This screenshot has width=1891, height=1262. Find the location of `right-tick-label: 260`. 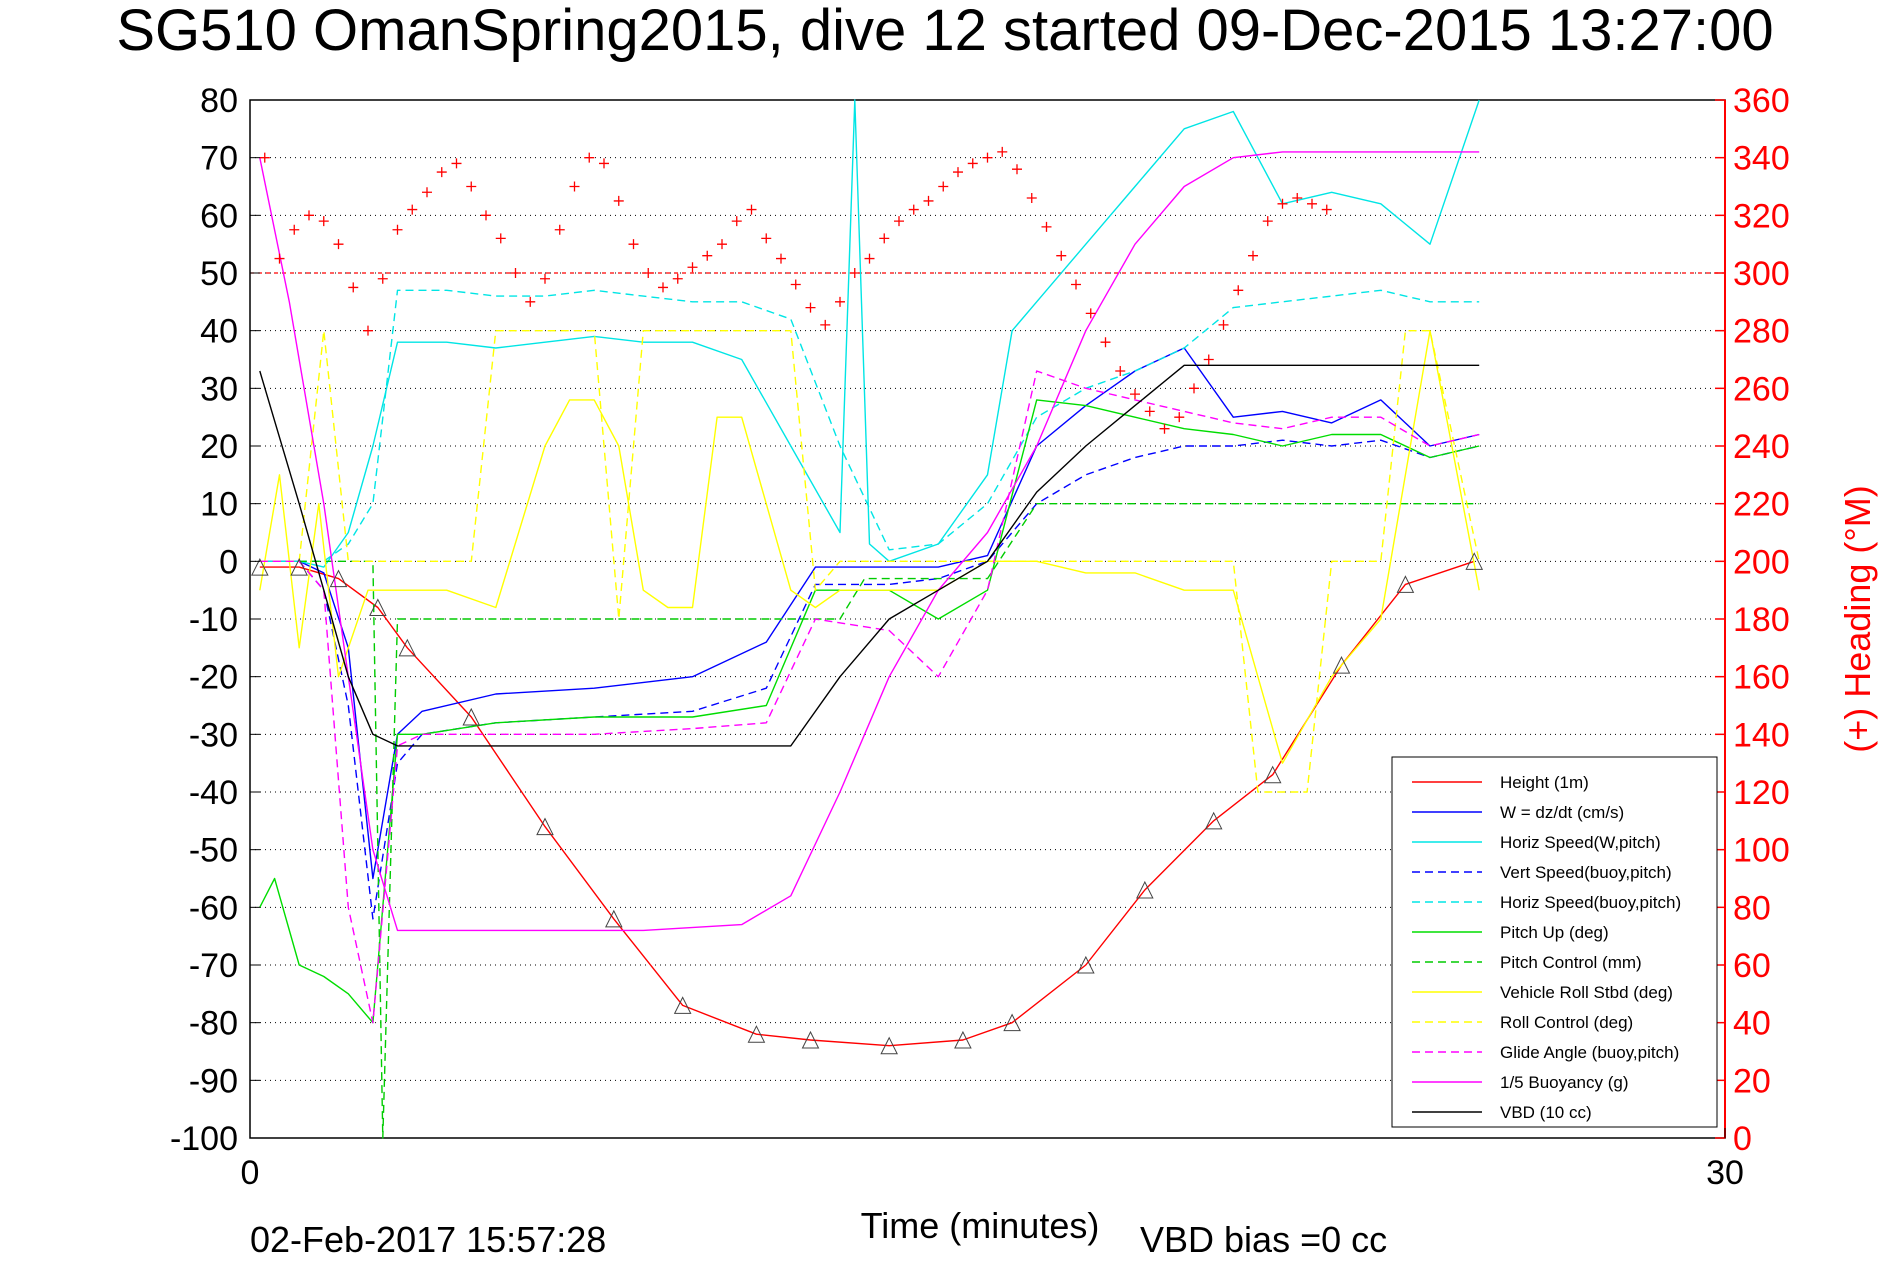

right-tick-label: 260 is located at coordinates (1761, 389).